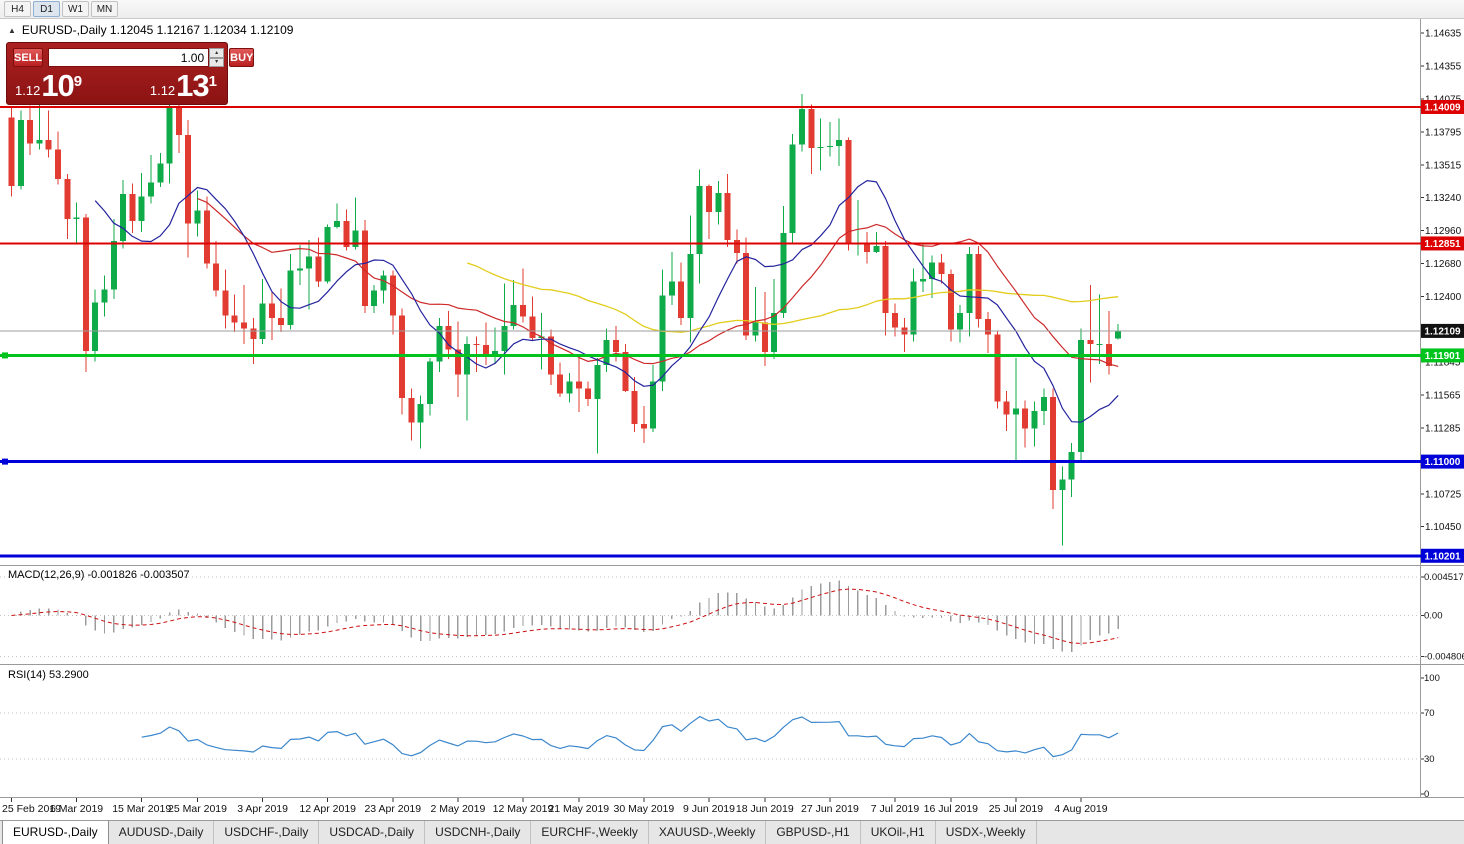  What do you see at coordinates (1443, 34) in the screenshot?
I see `svg-text: 1.14635` at bounding box center [1443, 34].